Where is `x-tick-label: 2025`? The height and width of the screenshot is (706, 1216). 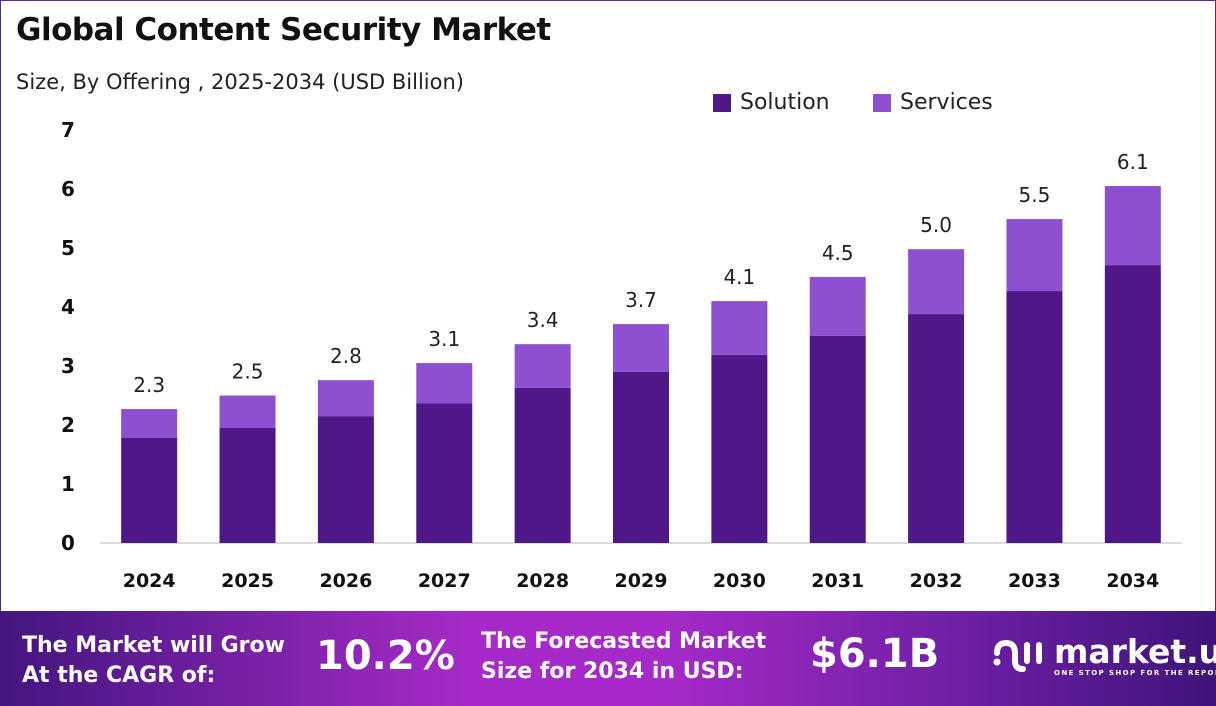 x-tick-label: 2025 is located at coordinates (247, 581).